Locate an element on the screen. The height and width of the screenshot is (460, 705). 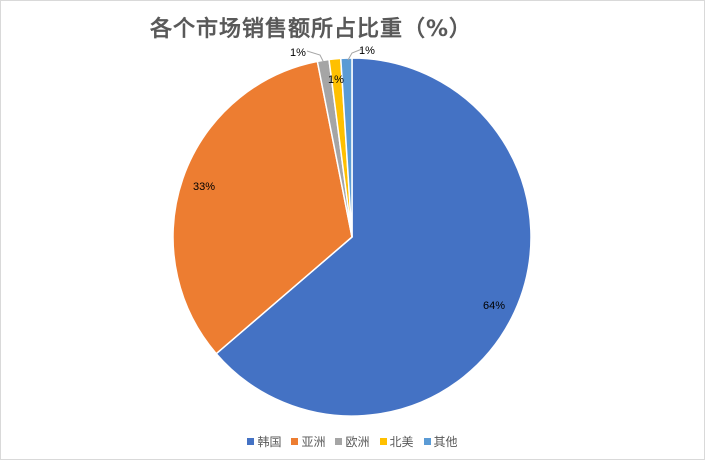
legend-label: 其他 is located at coordinates (445, 442).